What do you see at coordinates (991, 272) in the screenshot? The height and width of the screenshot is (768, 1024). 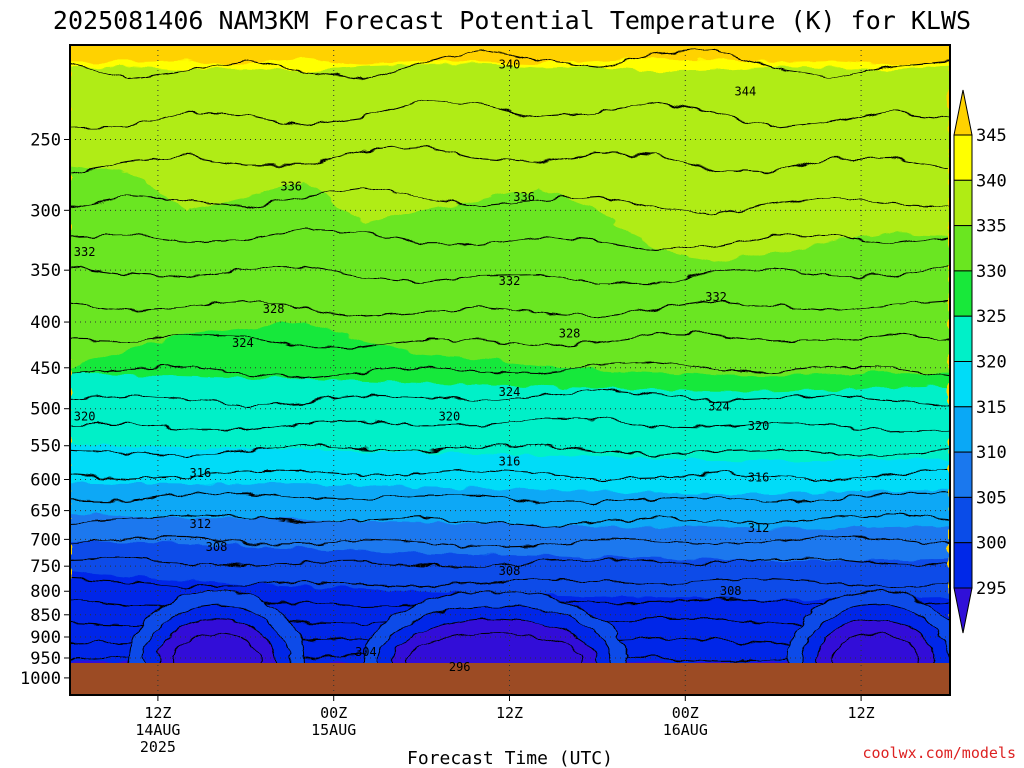 I see `colorbar-label: 330` at bounding box center [991, 272].